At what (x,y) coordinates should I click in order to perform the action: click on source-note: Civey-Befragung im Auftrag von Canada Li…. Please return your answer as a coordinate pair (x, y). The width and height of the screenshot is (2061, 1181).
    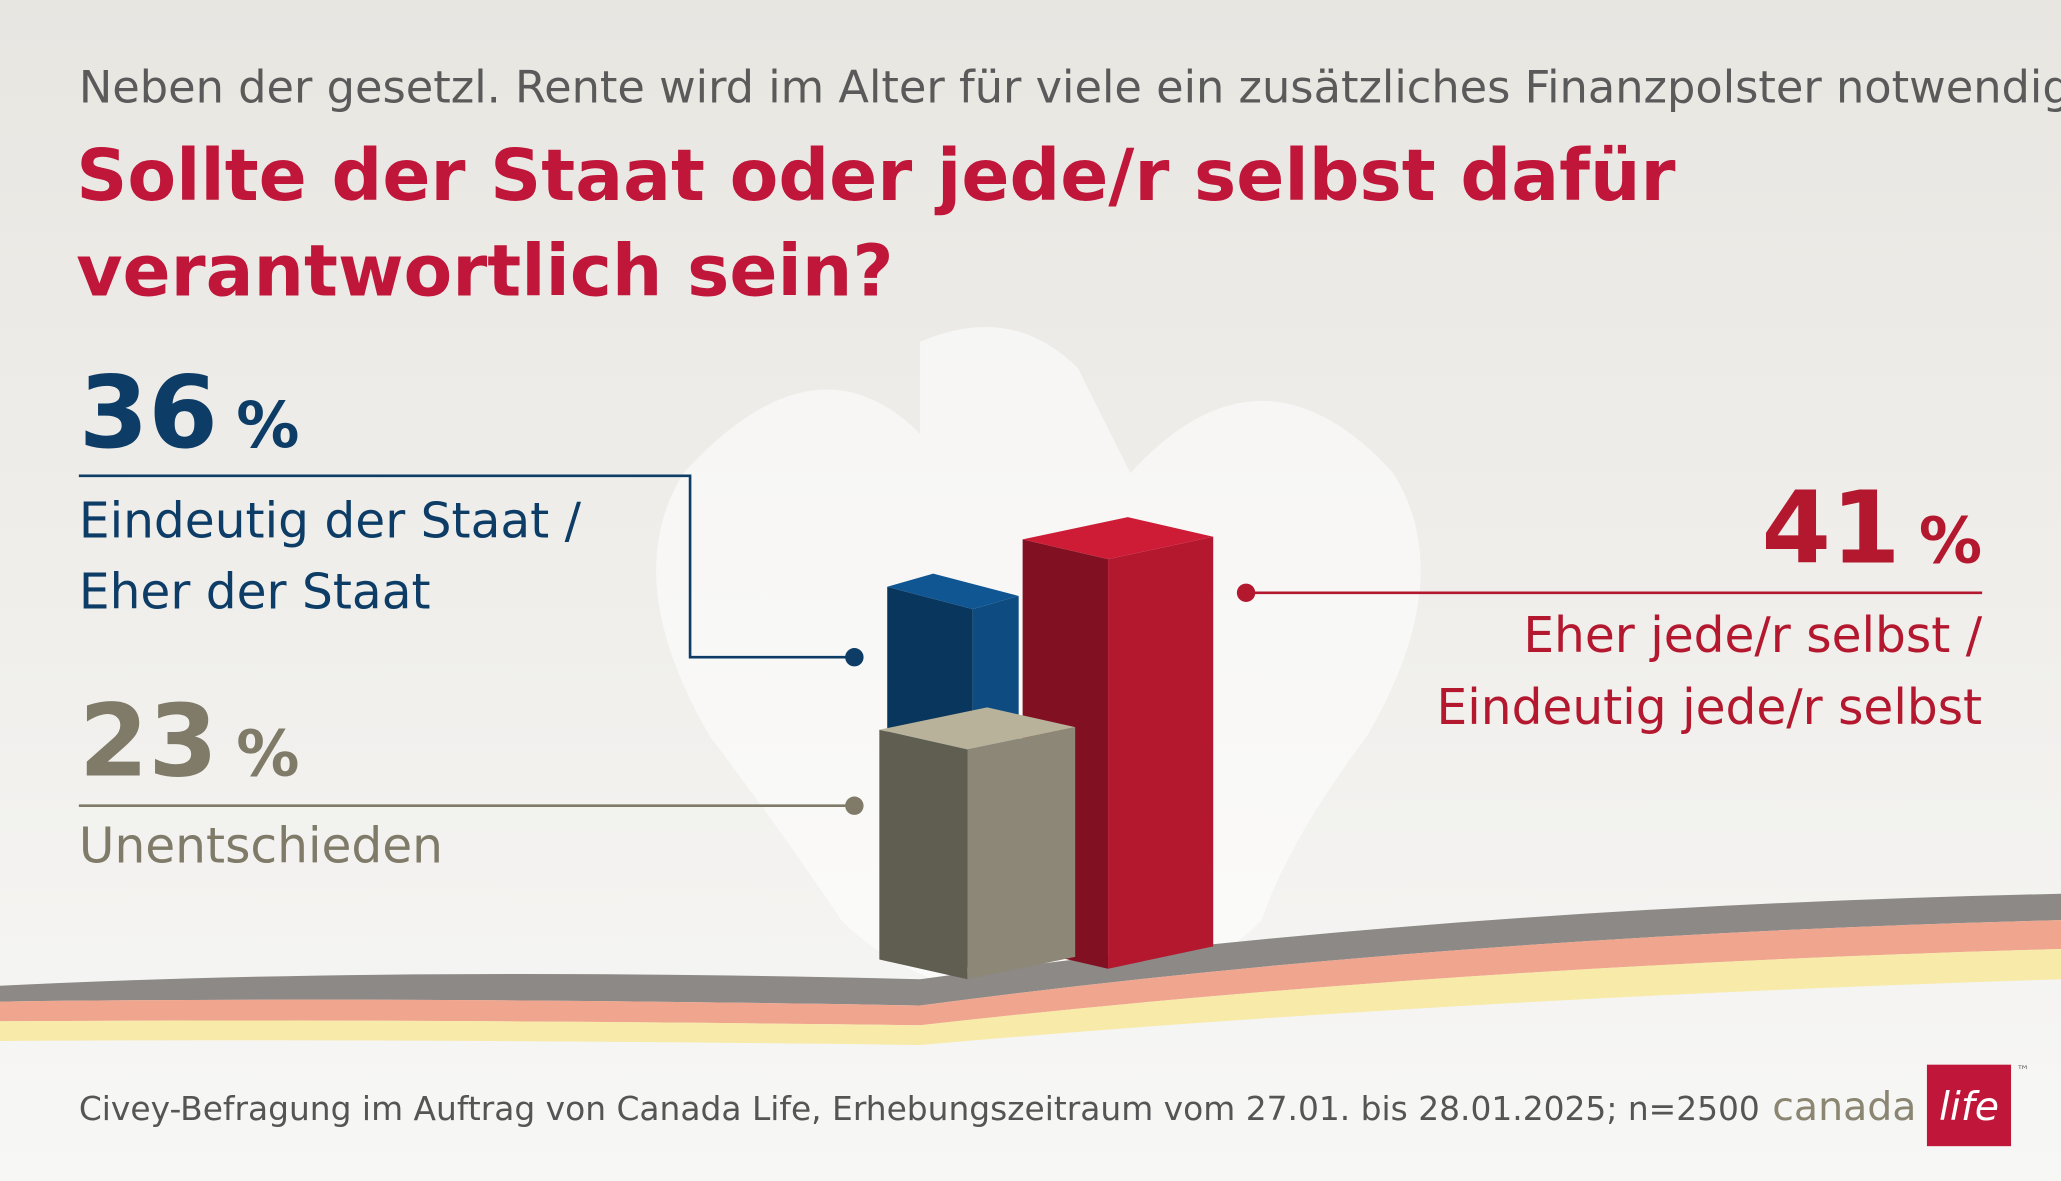
    Looking at the image, I should click on (919, 1108).